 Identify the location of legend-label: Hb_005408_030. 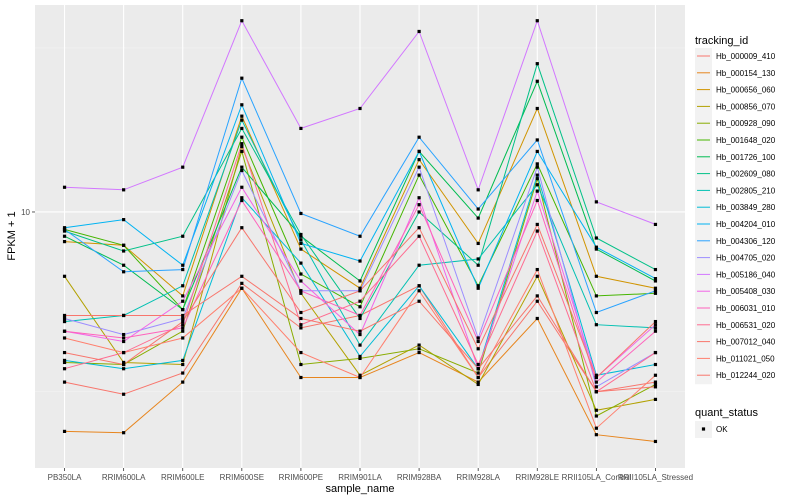
(746, 291).